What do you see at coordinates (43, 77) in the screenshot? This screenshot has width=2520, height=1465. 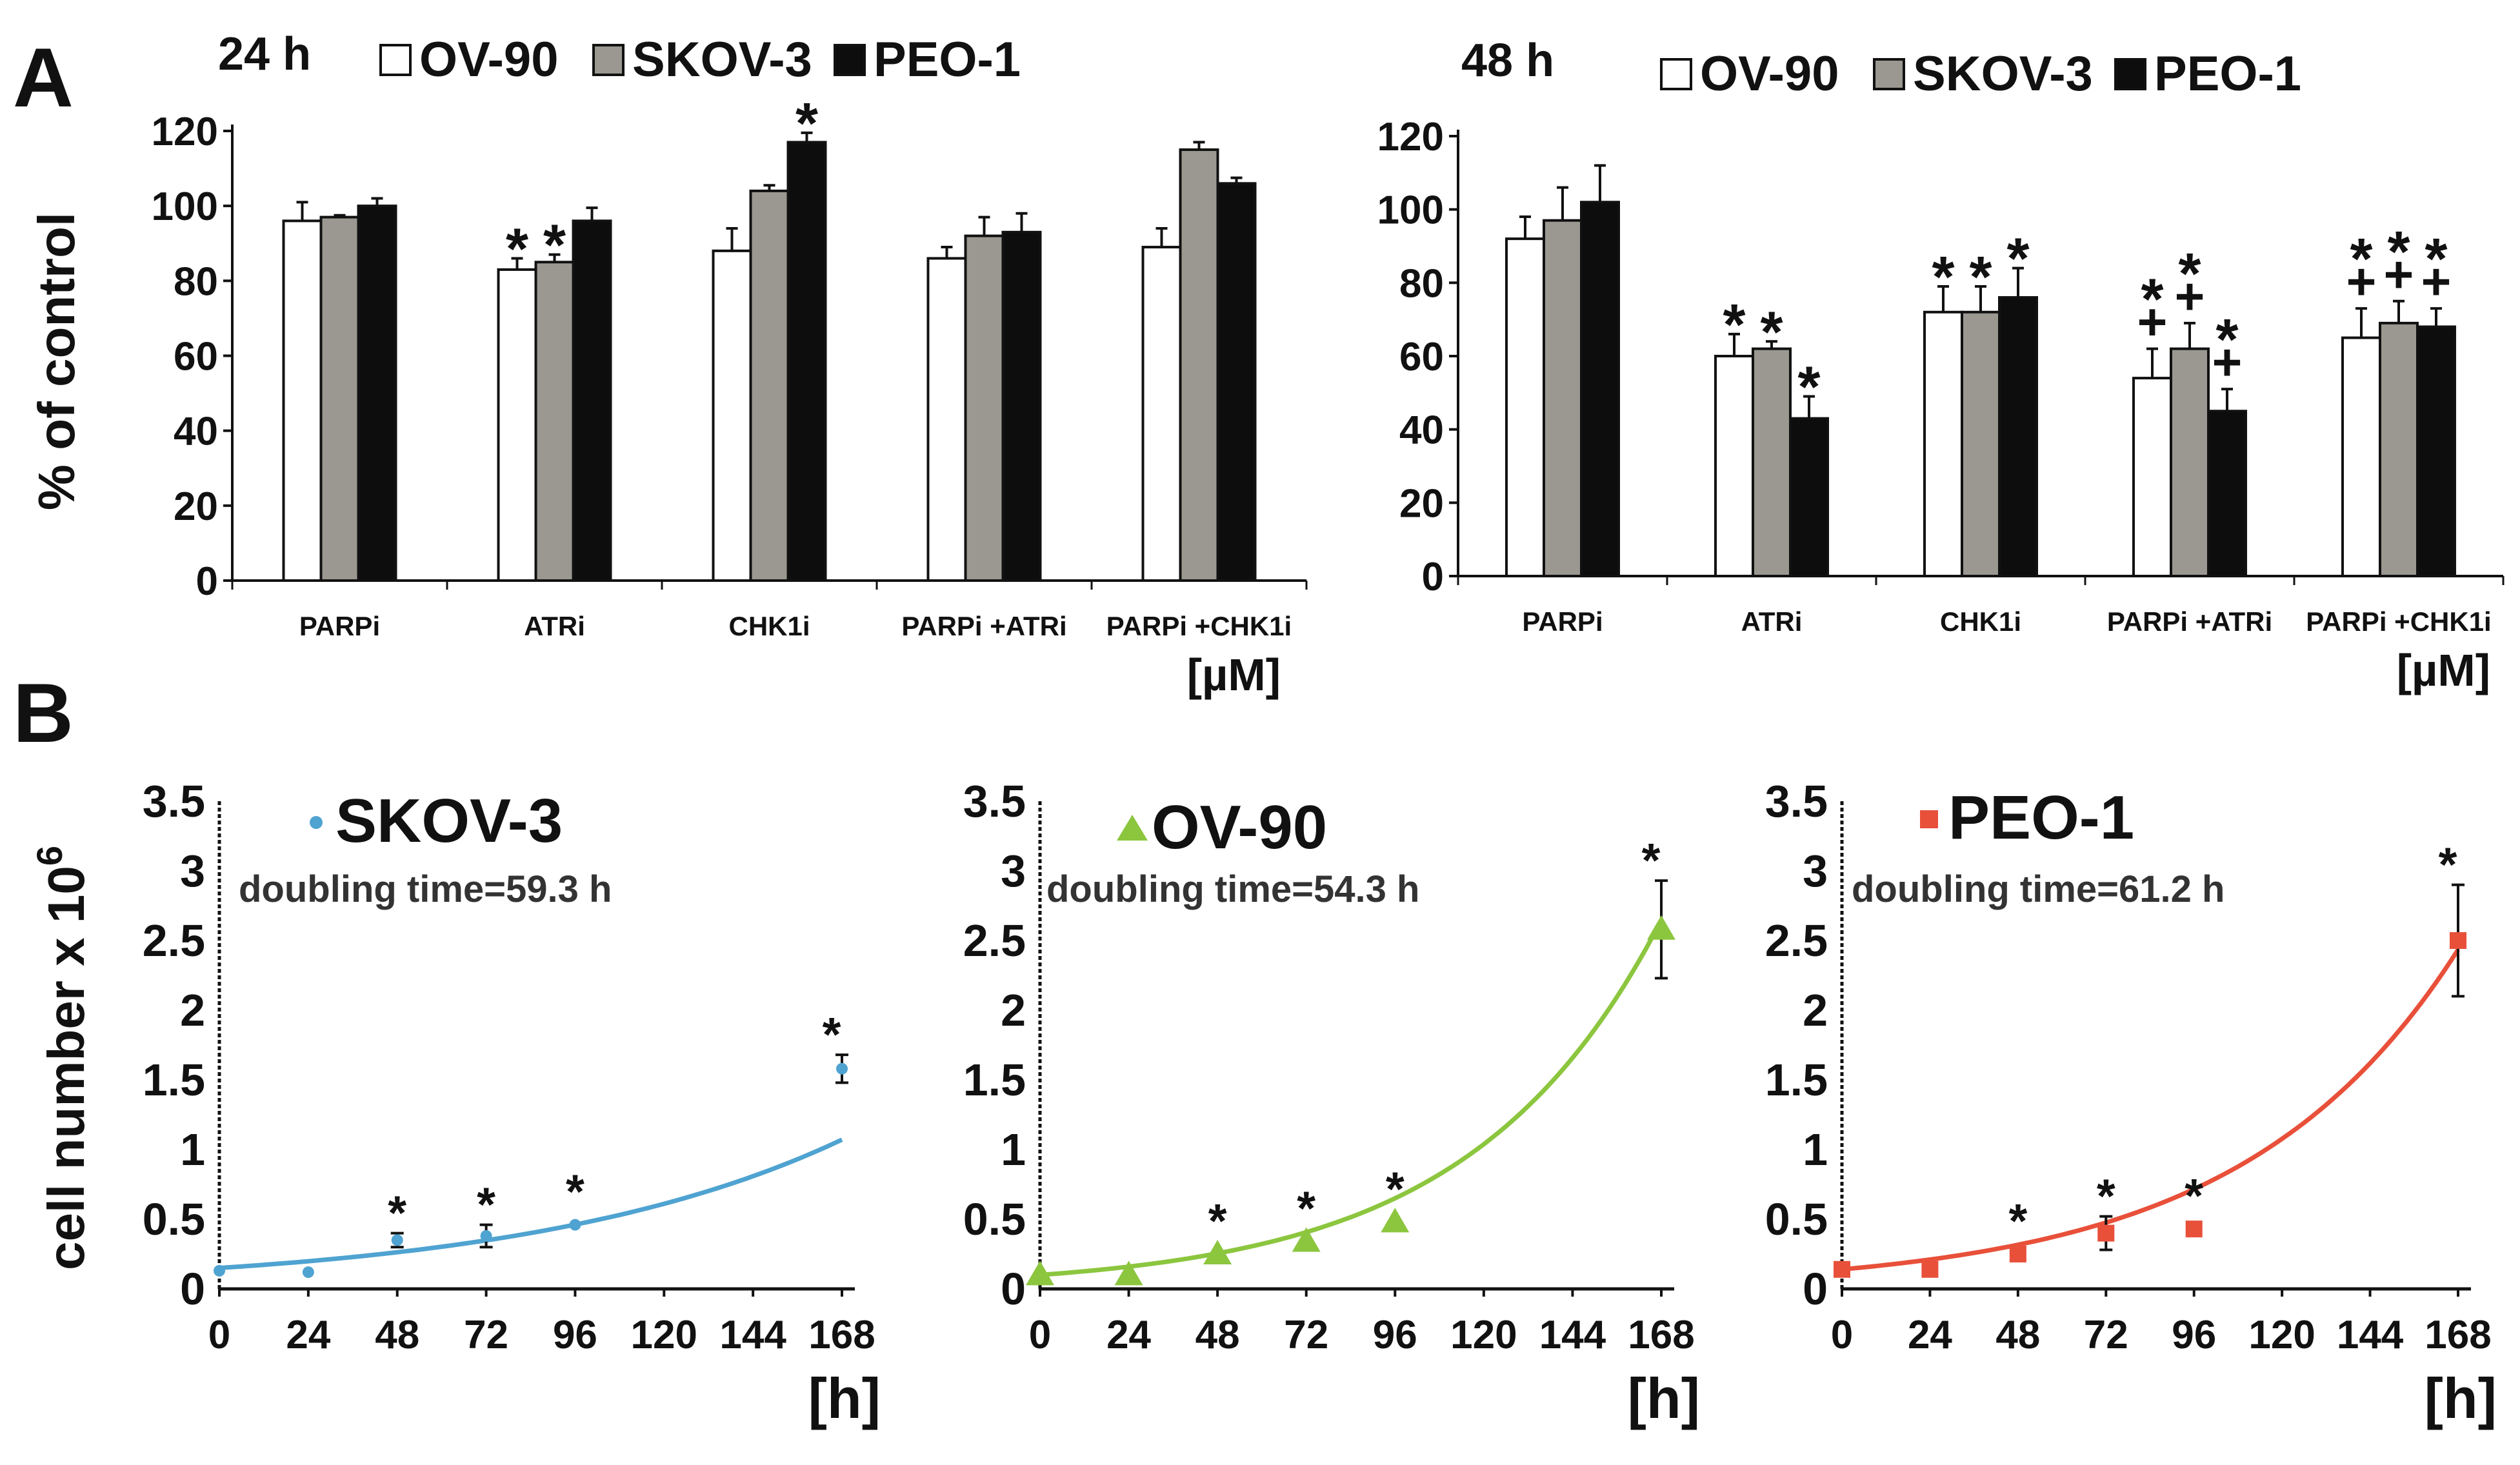 I see `panel-label-a: A` at bounding box center [43, 77].